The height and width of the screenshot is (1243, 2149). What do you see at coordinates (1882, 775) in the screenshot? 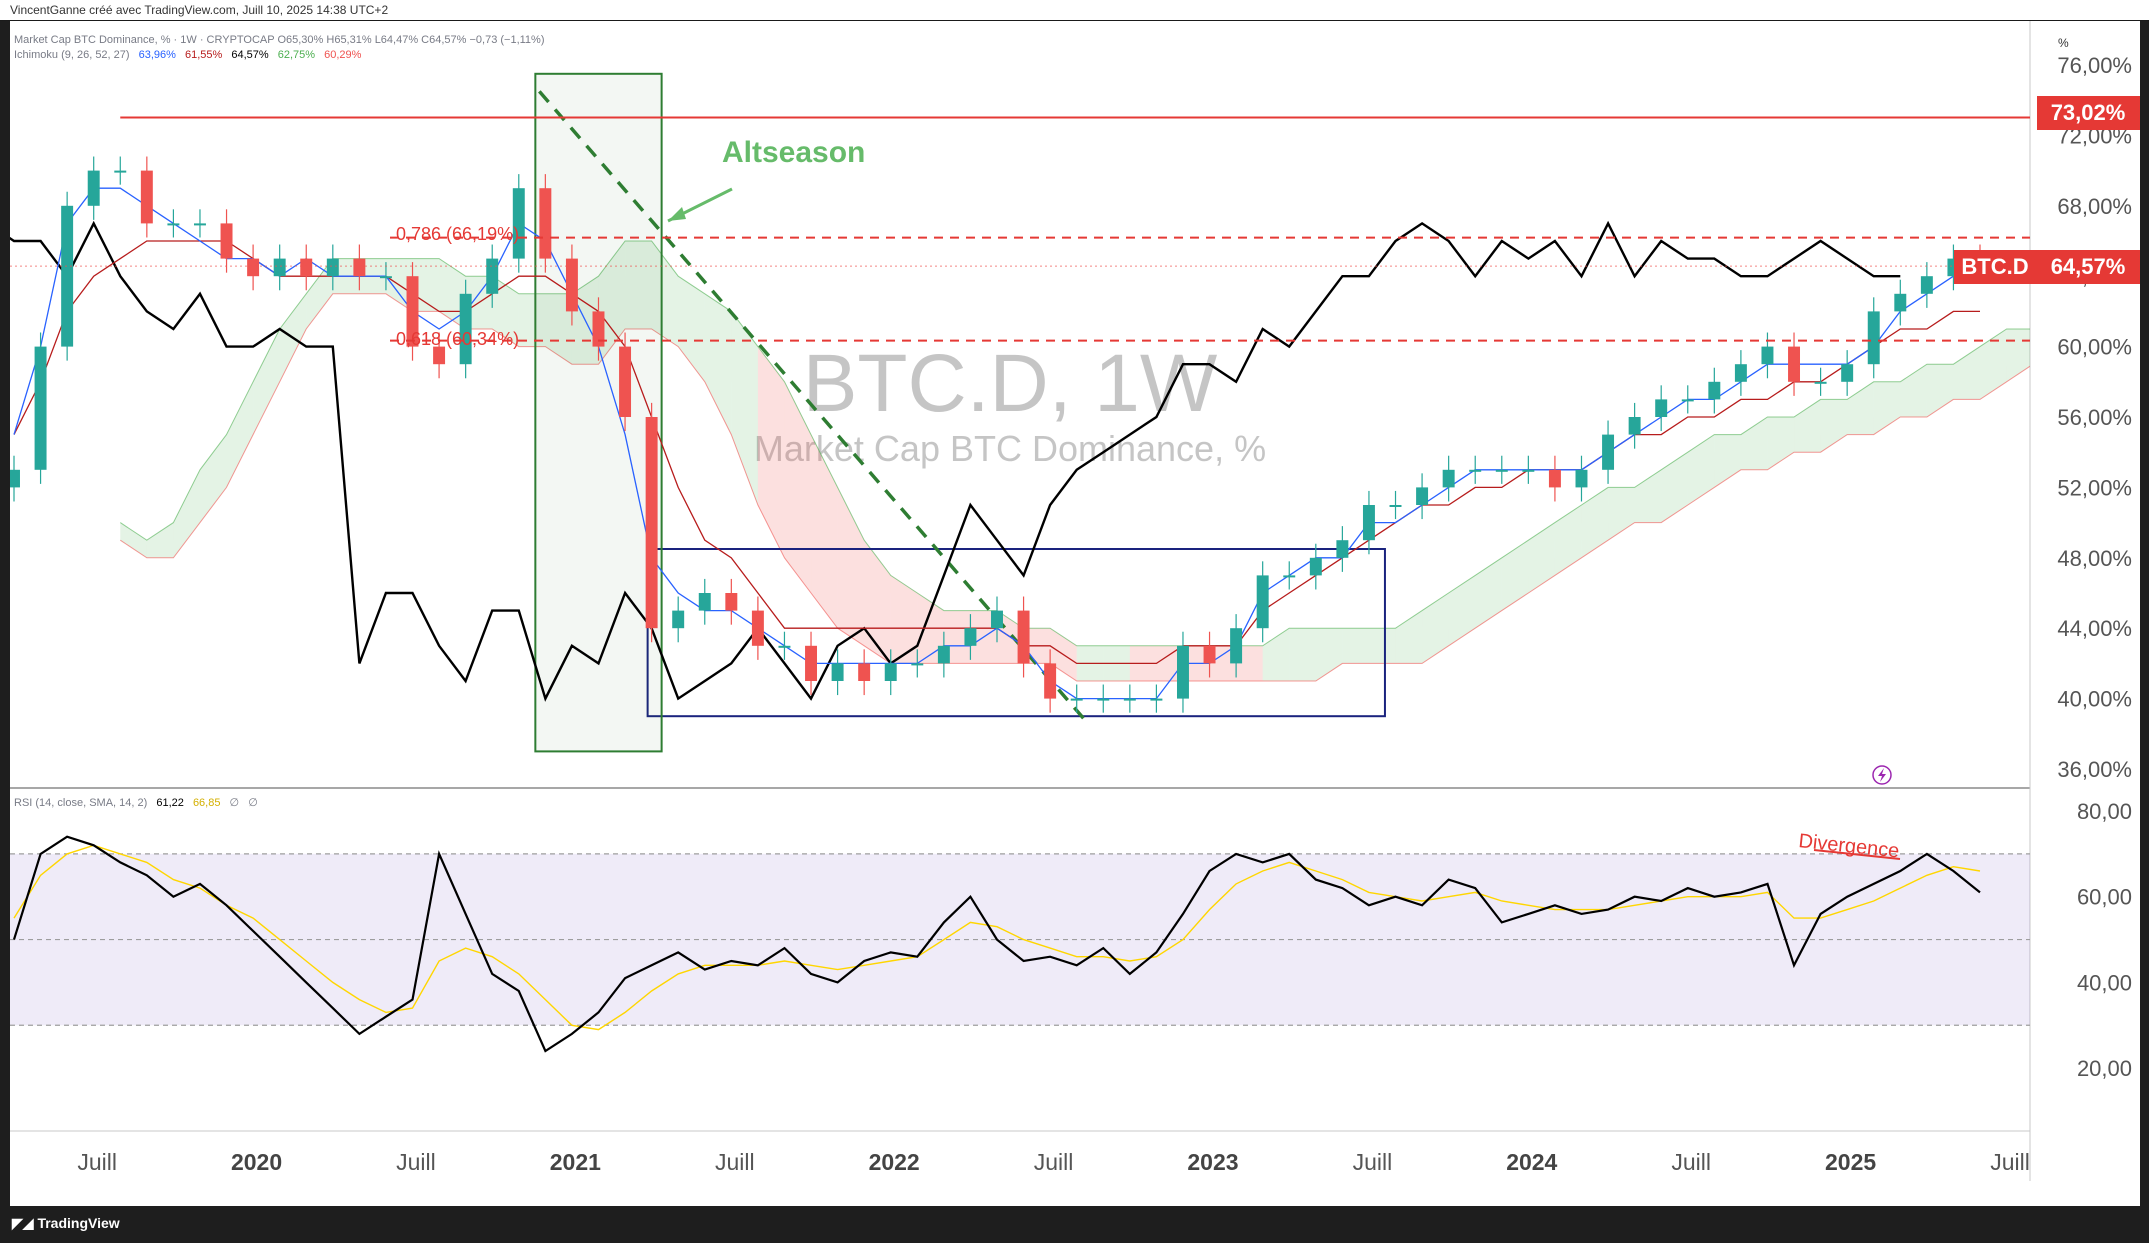
I see `lightning-icon` at bounding box center [1882, 775].